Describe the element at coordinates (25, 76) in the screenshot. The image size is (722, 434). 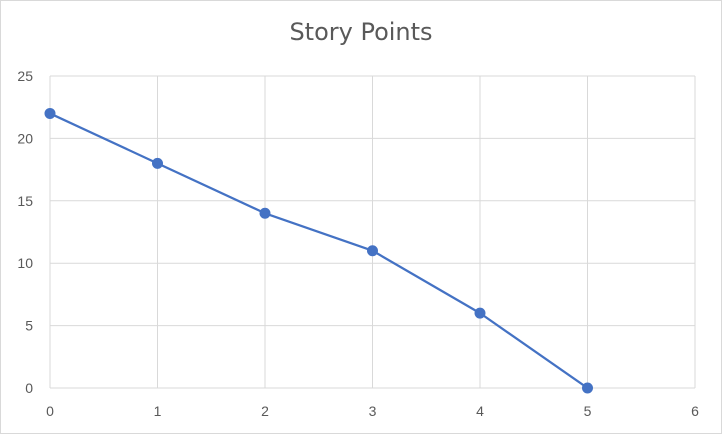
I see `y-tick-label: 25` at that location.